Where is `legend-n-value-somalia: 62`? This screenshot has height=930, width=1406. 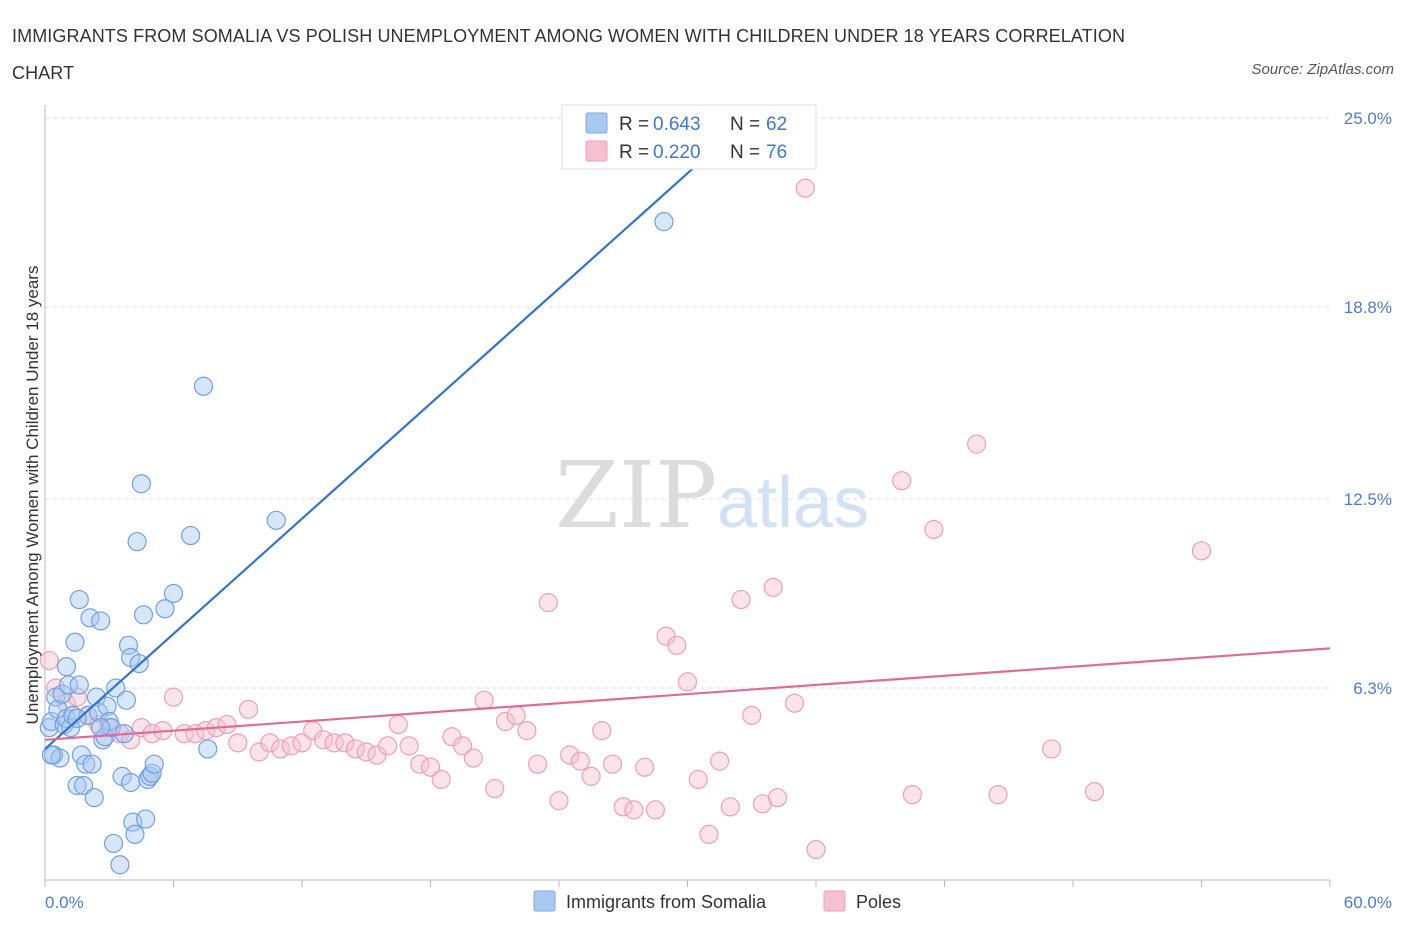
legend-n-value-somalia: 62 is located at coordinates (776, 124).